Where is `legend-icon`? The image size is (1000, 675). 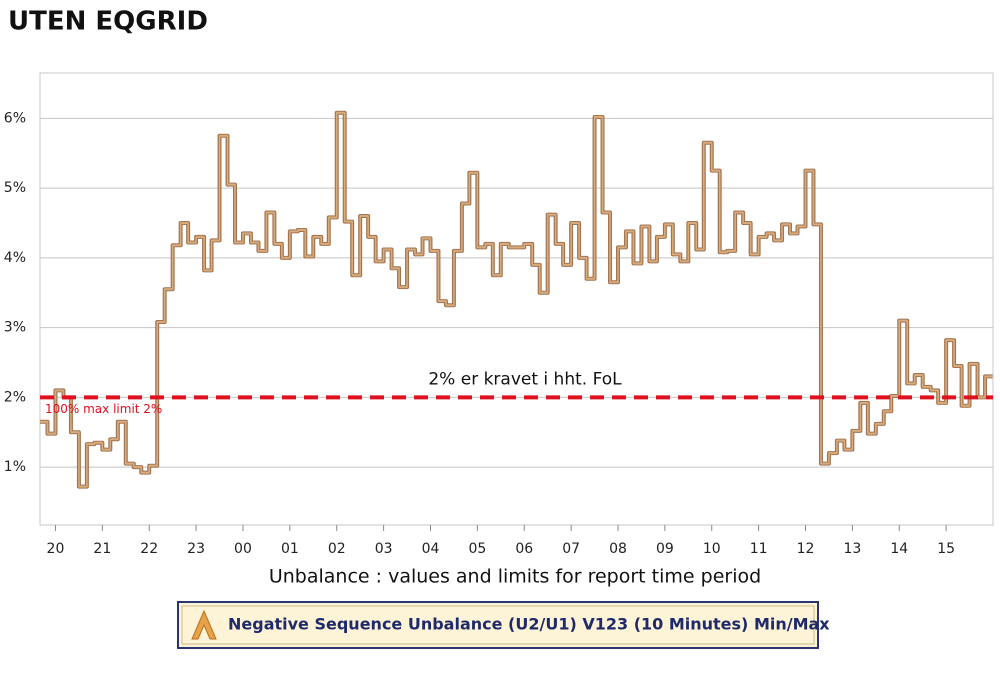
legend-icon is located at coordinates (204, 624).